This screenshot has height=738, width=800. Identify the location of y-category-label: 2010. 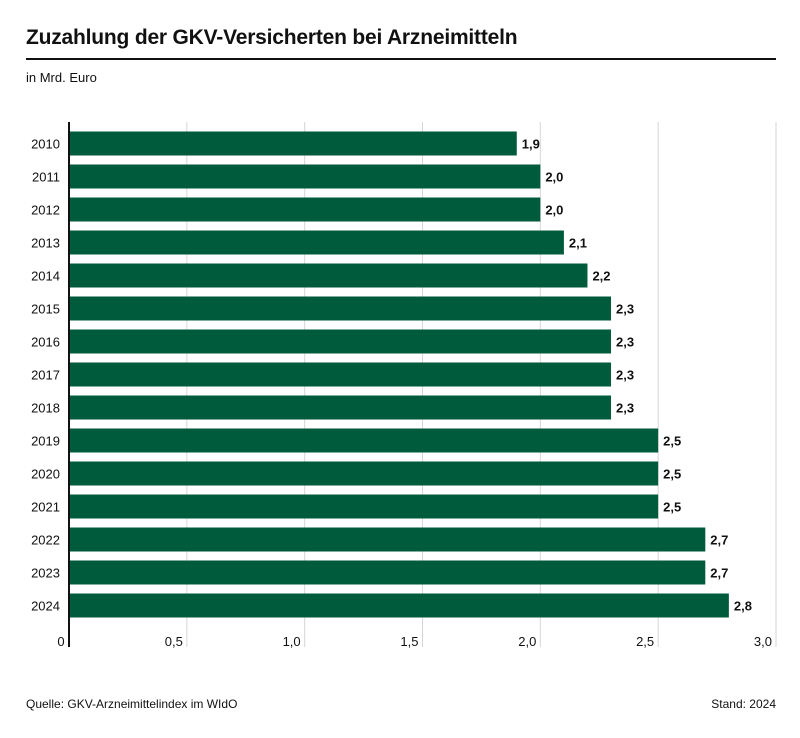
(45, 144).